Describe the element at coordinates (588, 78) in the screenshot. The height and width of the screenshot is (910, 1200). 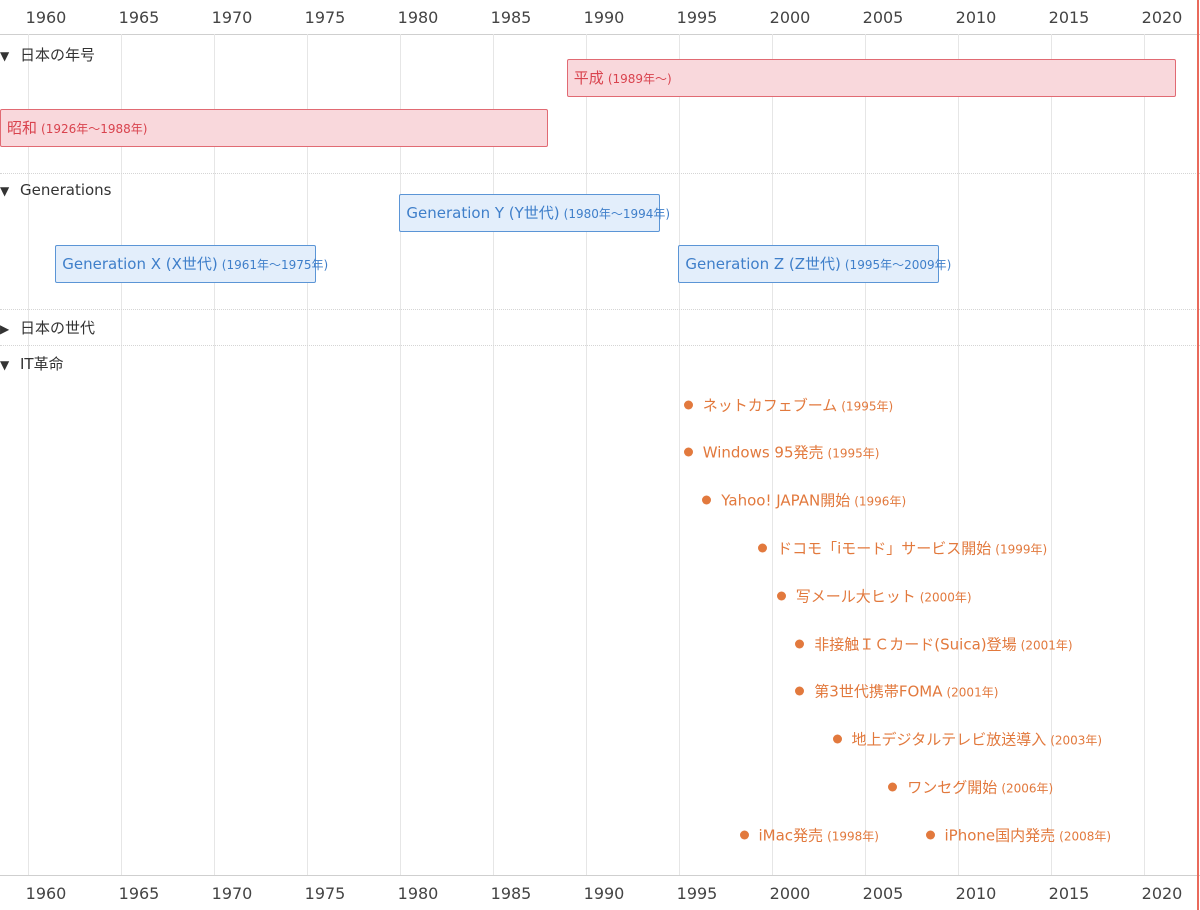
I see `range-label: 平成` at that location.